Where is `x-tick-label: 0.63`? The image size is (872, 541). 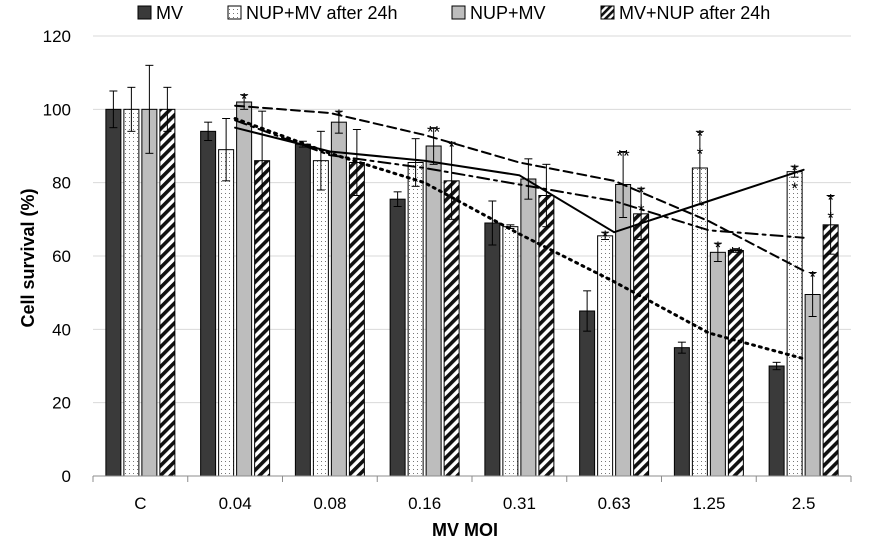 x-tick-label: 0.63 is located at coordinates (614, 503).